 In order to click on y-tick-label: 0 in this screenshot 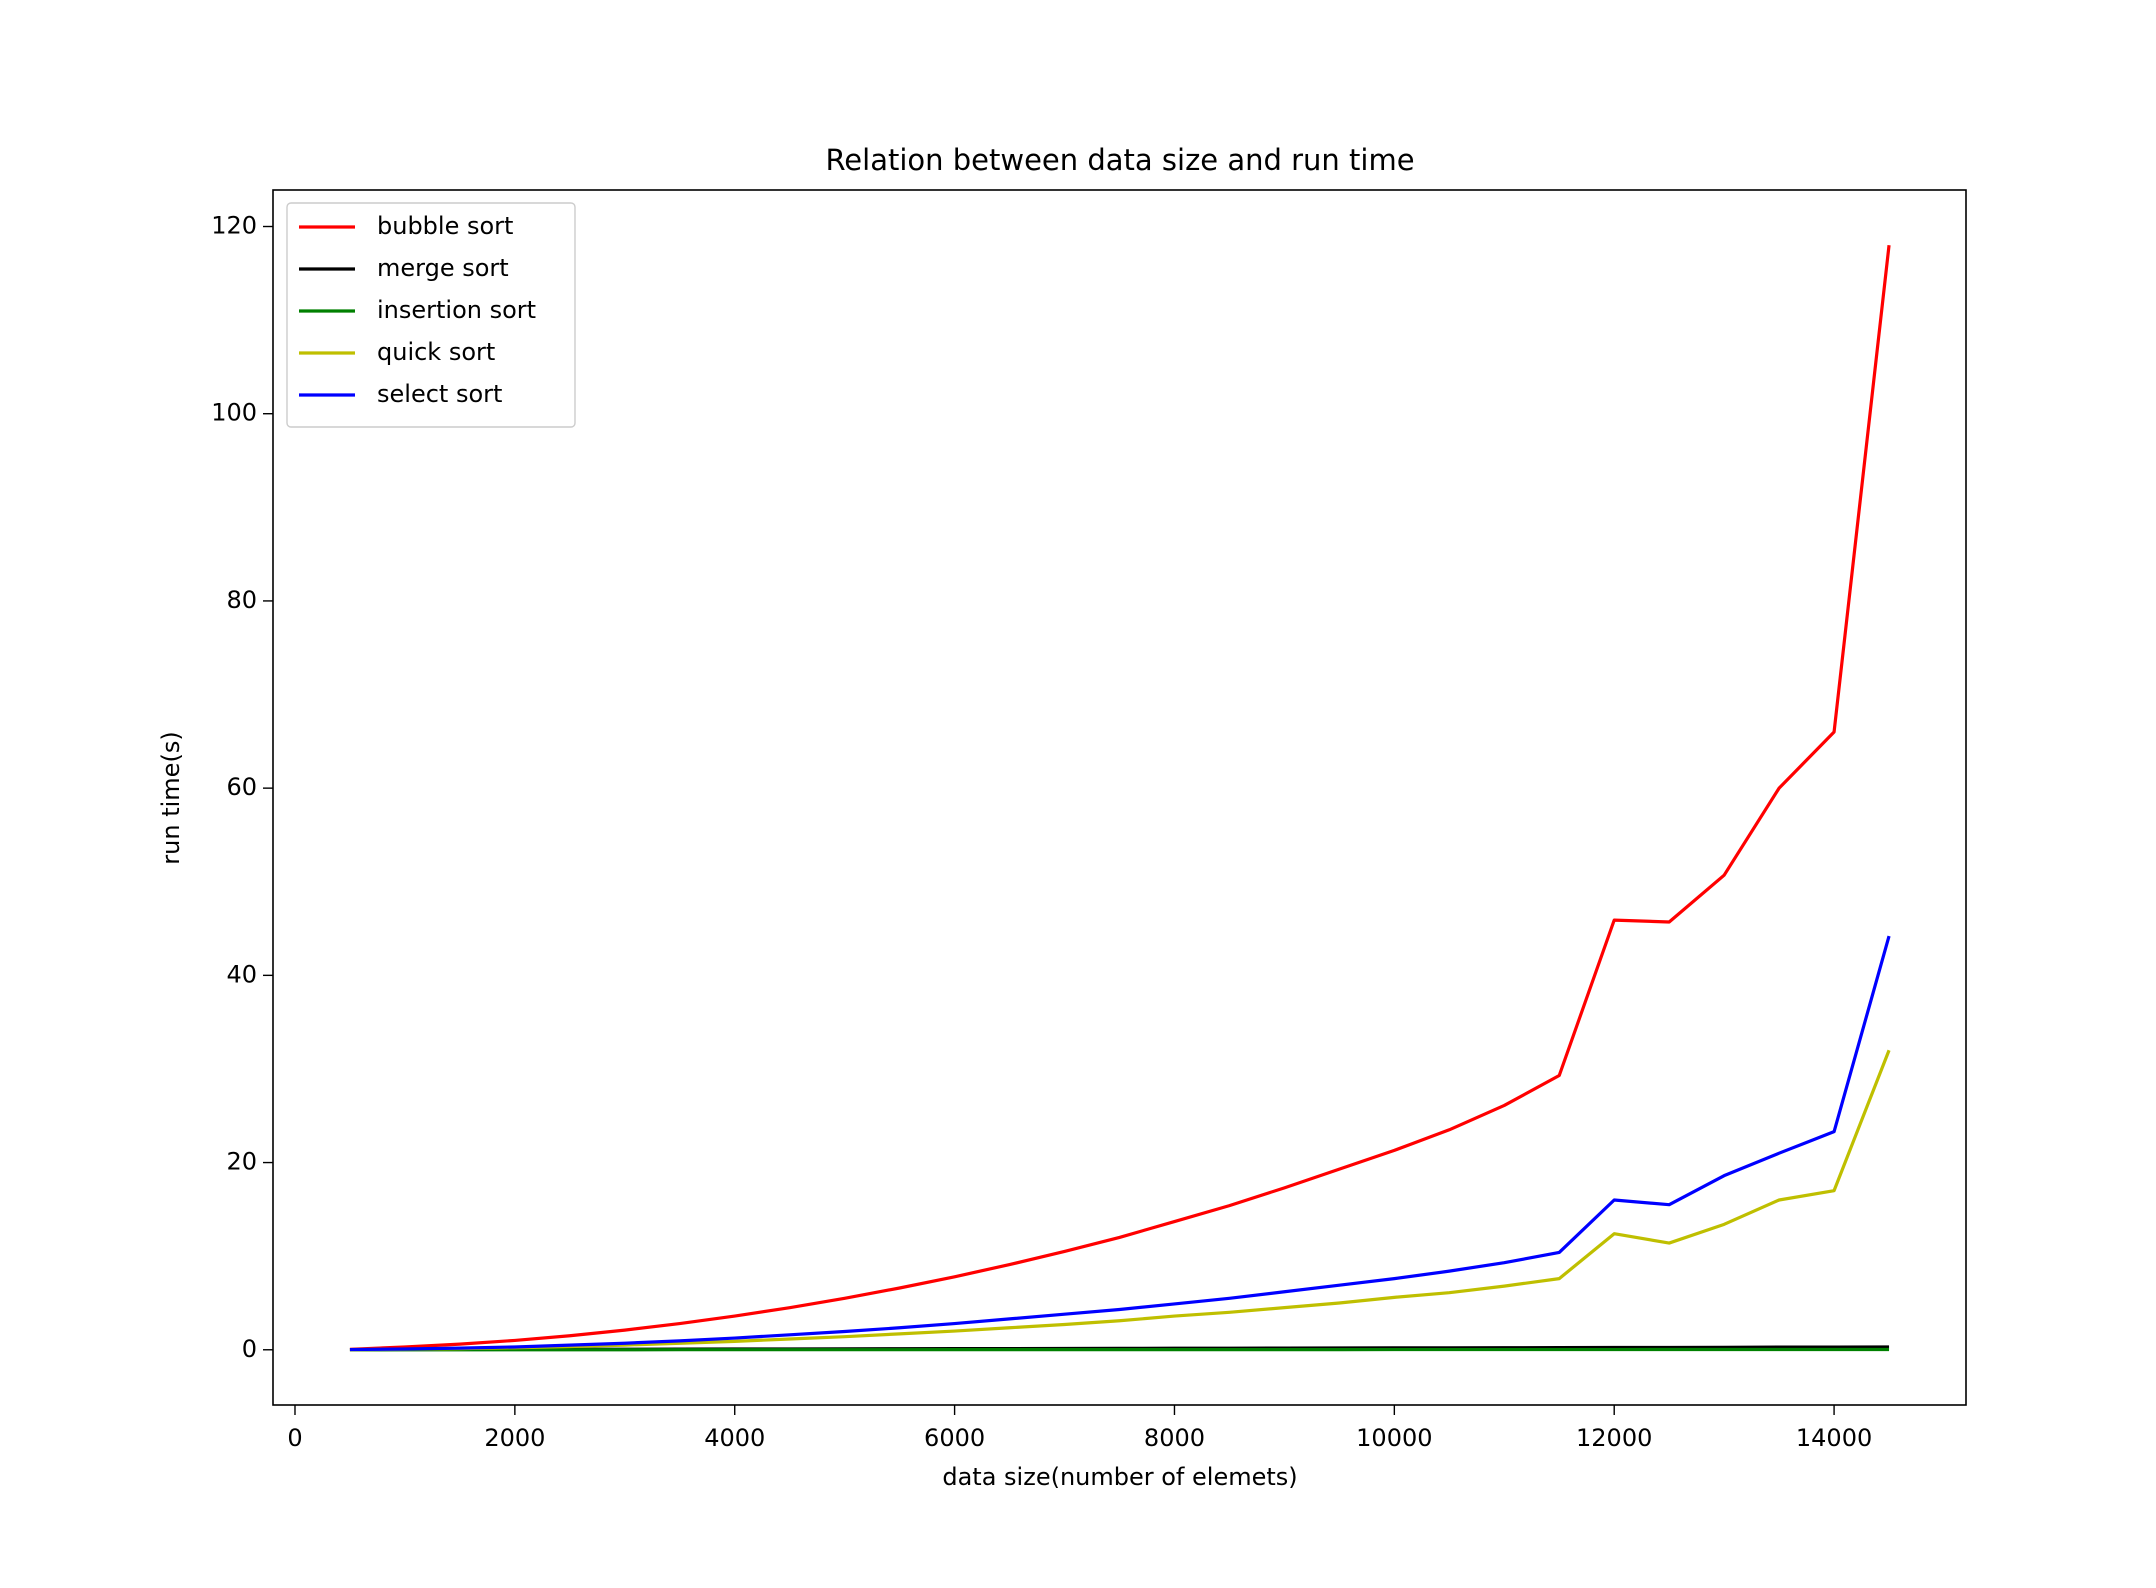, I will do `click(249, 1349)`.